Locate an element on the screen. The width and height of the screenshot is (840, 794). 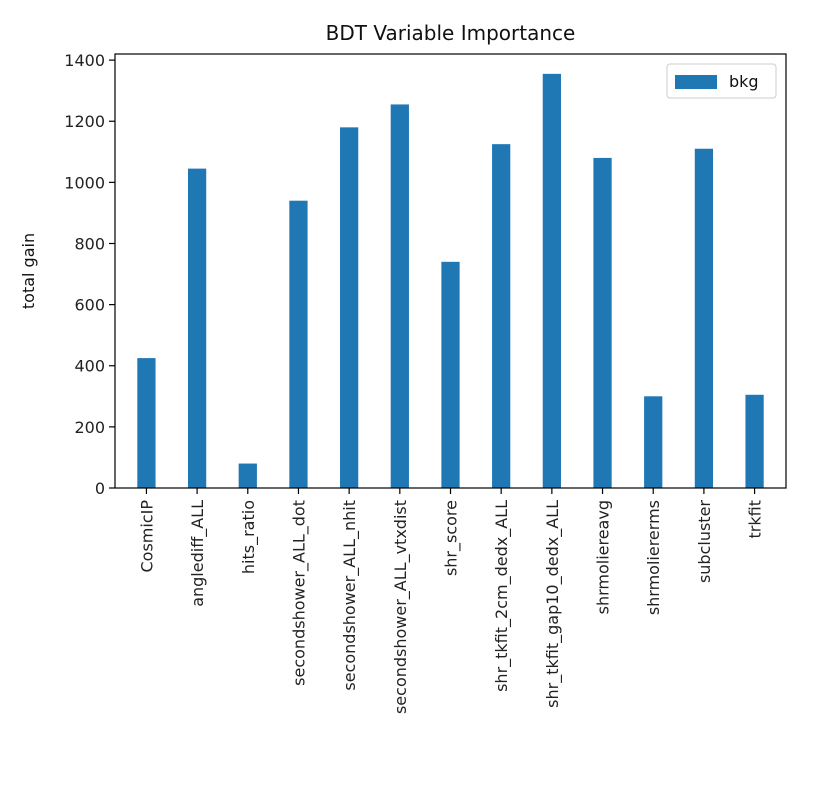
bar-secondshower_ALL_vtxdist is located at coordinates (399, 296).